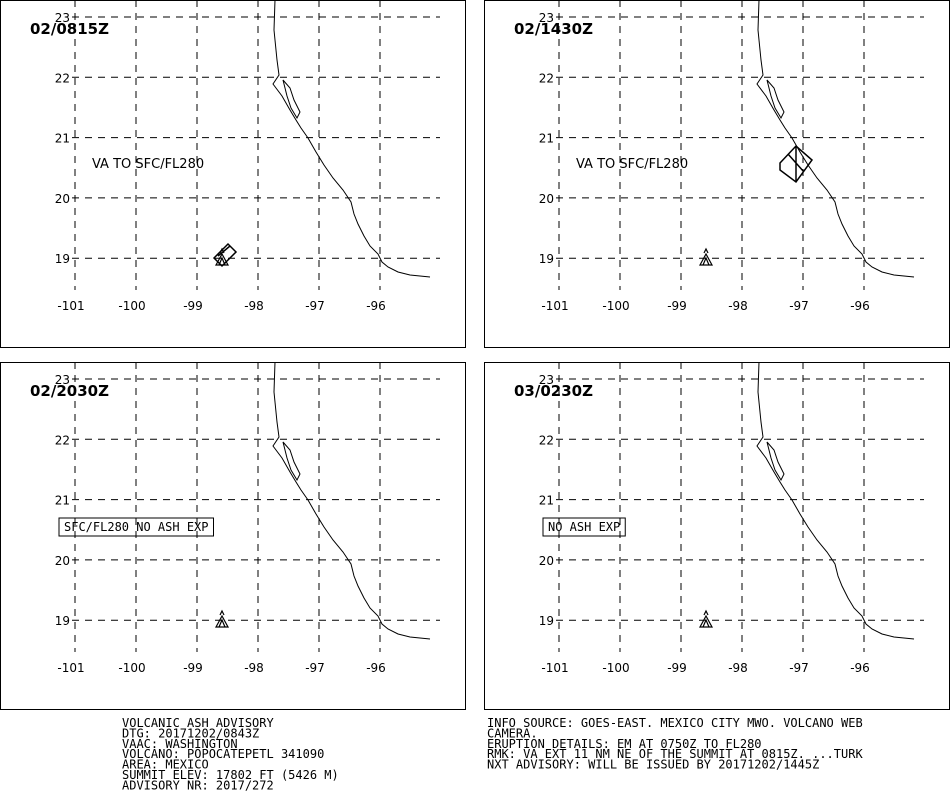 The height and width of the screenshot is (812, 950). What do you see at coordinates (69, 391) in the screenshot?
I see `valid-time: 02/2030Z` at bounding box center [69, 391].